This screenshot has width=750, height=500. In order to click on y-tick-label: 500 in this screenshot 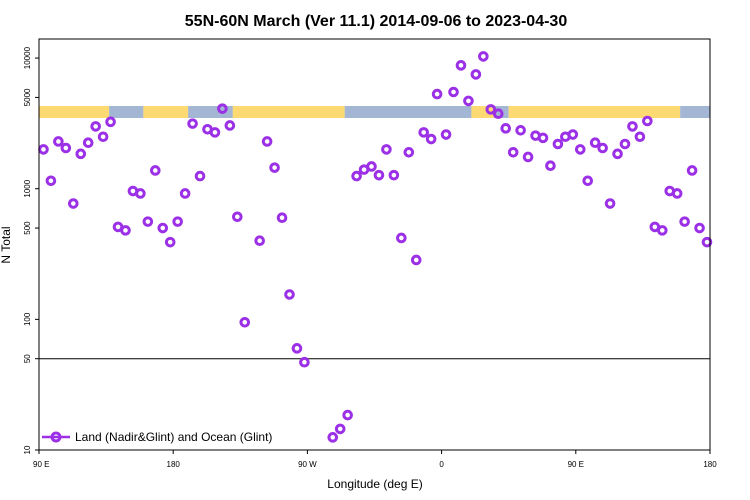, I will do `click(27, 228)`.